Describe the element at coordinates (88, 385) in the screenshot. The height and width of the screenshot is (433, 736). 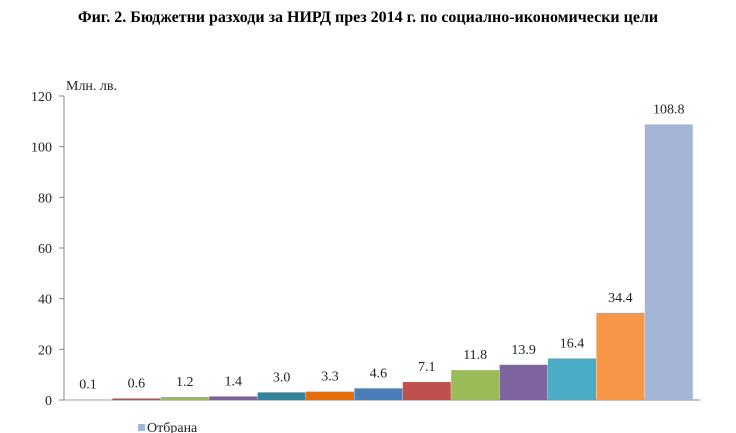
I see `bar-data-label: 0.1` at that location.